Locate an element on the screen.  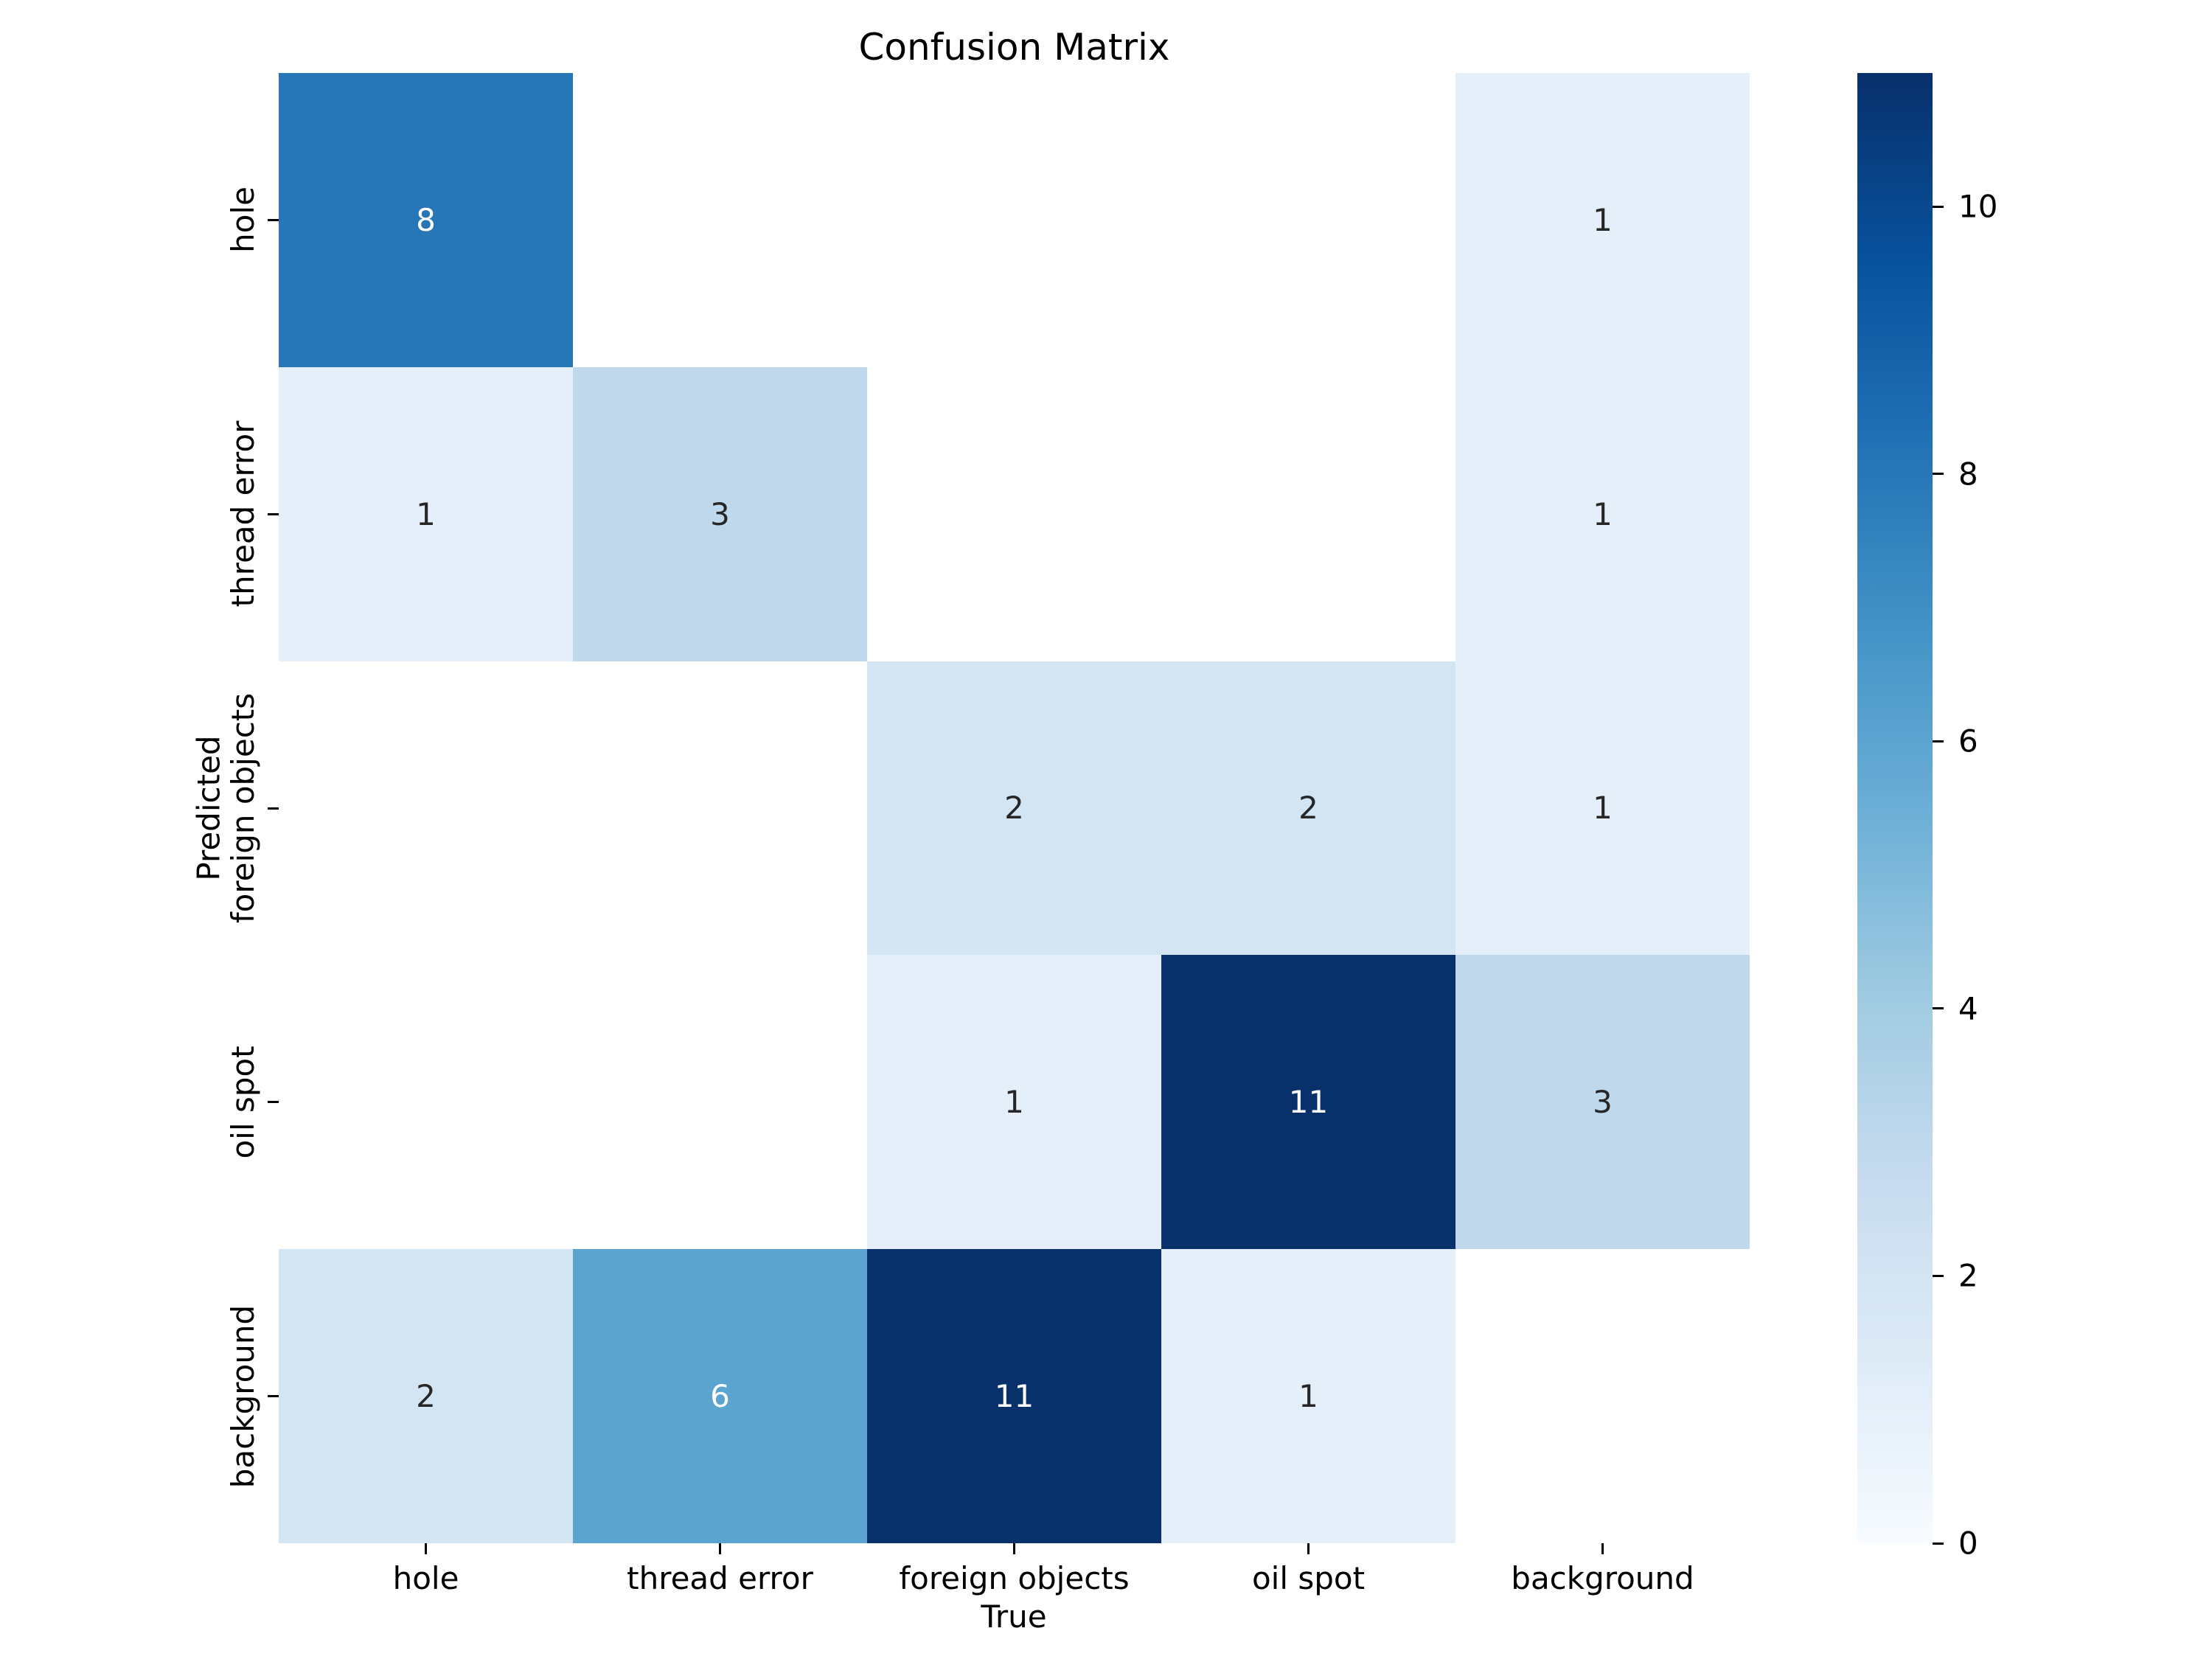
colorbar-tick-label-4: 4 is located at coordinates (1968, 1008).